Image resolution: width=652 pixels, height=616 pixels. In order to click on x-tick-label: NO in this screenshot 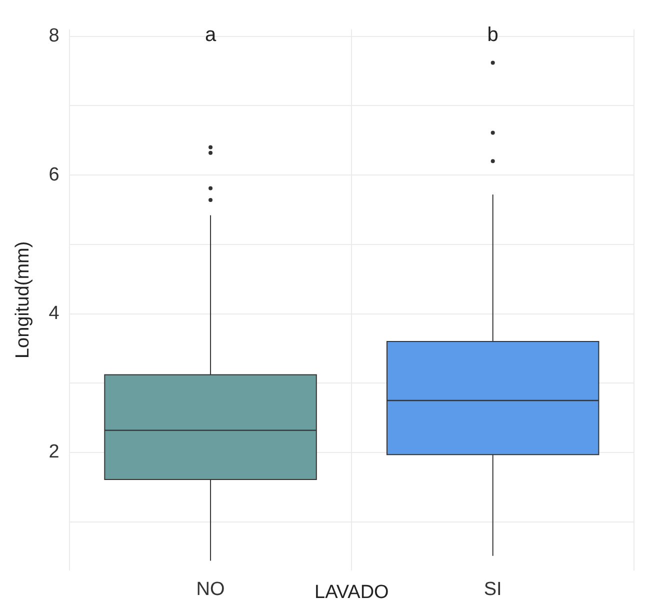, I will do `click(210, 589)`.